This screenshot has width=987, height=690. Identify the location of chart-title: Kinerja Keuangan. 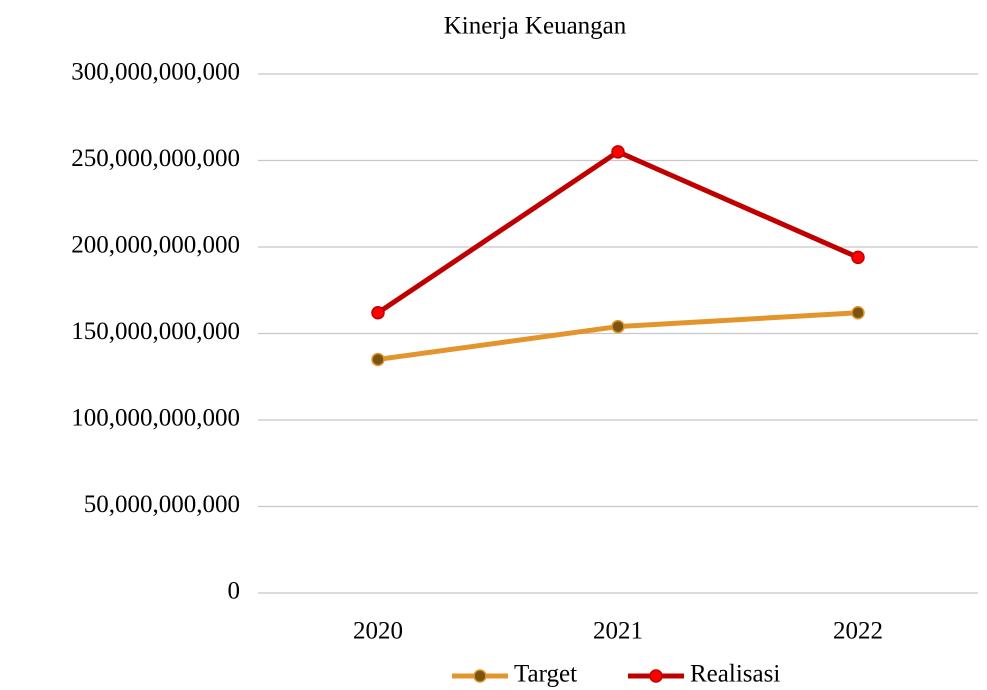
(535, 26).